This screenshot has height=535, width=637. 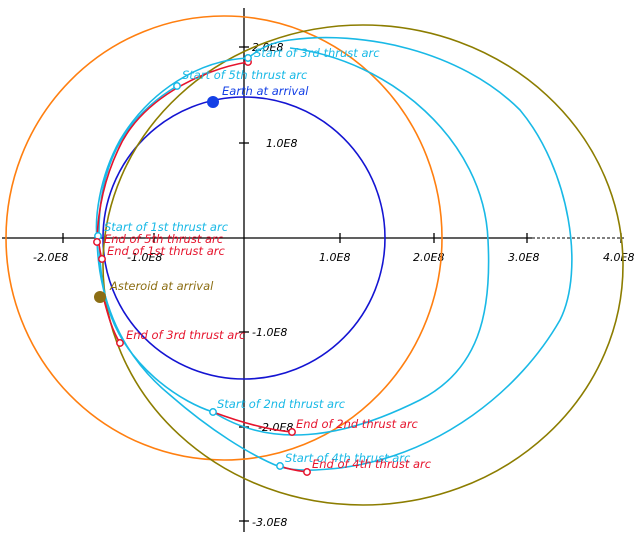 I want to click on end-2nd-marker, so click(x=292, y=432).